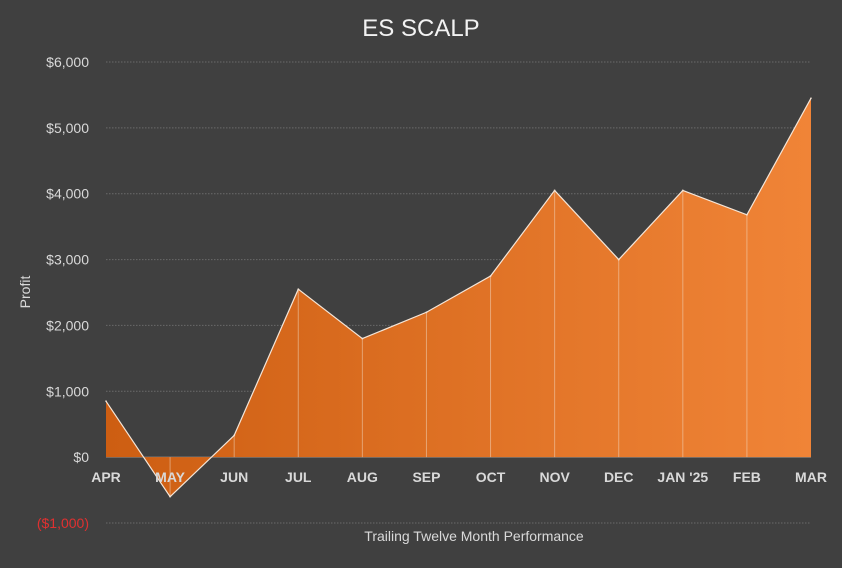 This screenshot has width=842, height=568. What do you see at coordinates (234, 477) in the screenshot?
I see `x-tick-label: JUN` at bounding box center [234, 477].